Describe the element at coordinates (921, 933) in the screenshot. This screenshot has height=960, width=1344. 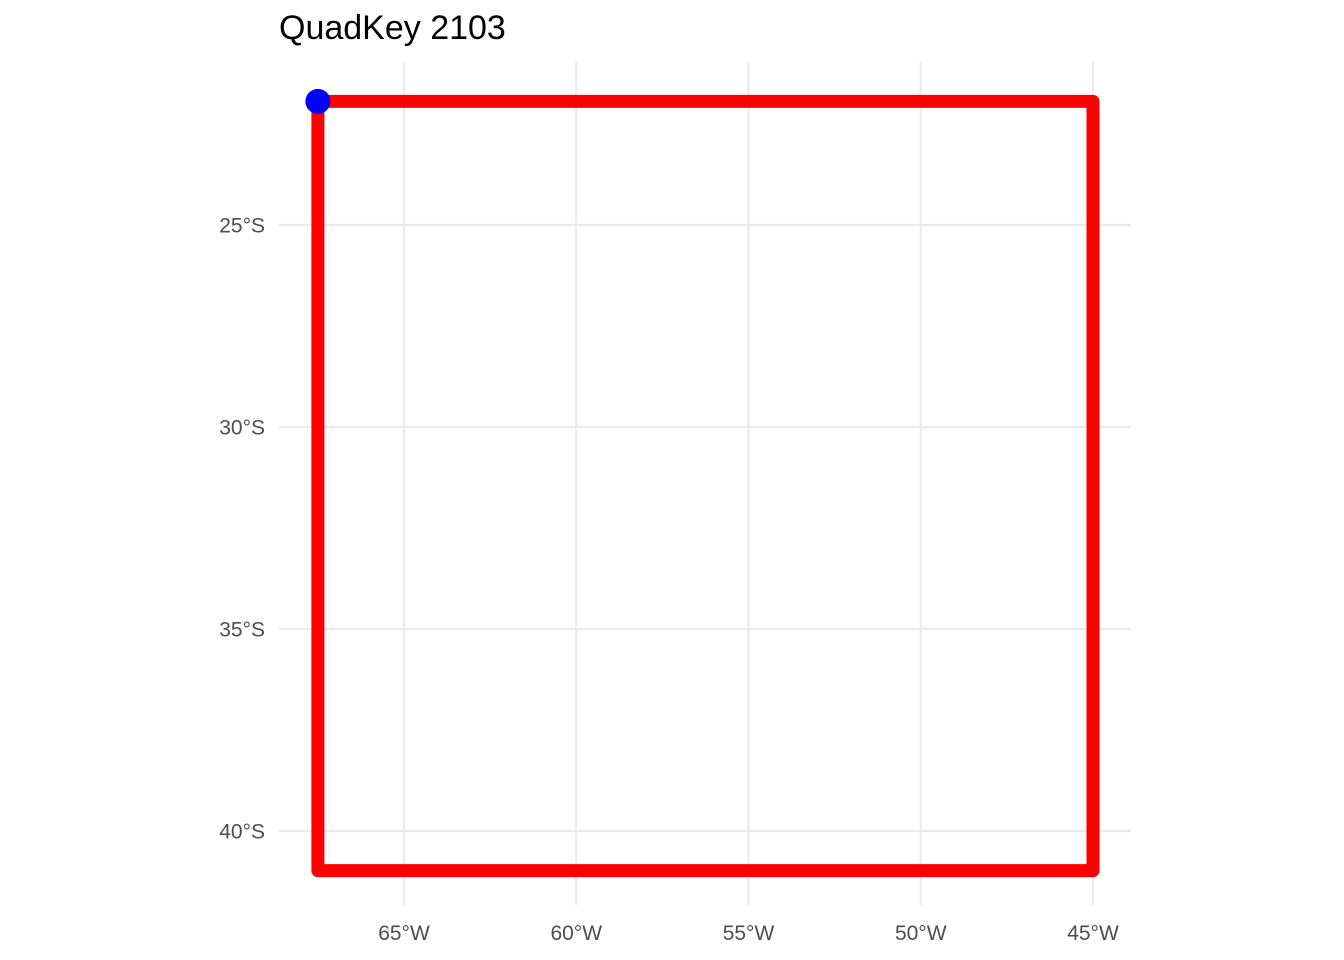
I see `x-tick-label: 50°W` at that location.